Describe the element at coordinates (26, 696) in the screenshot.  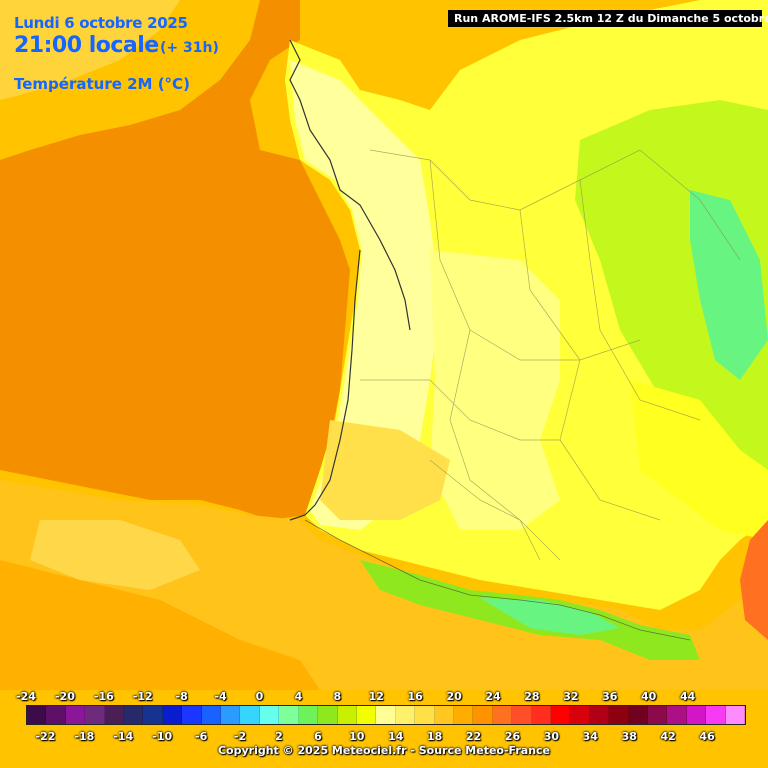
I see `legend-tick: -24` at that location.